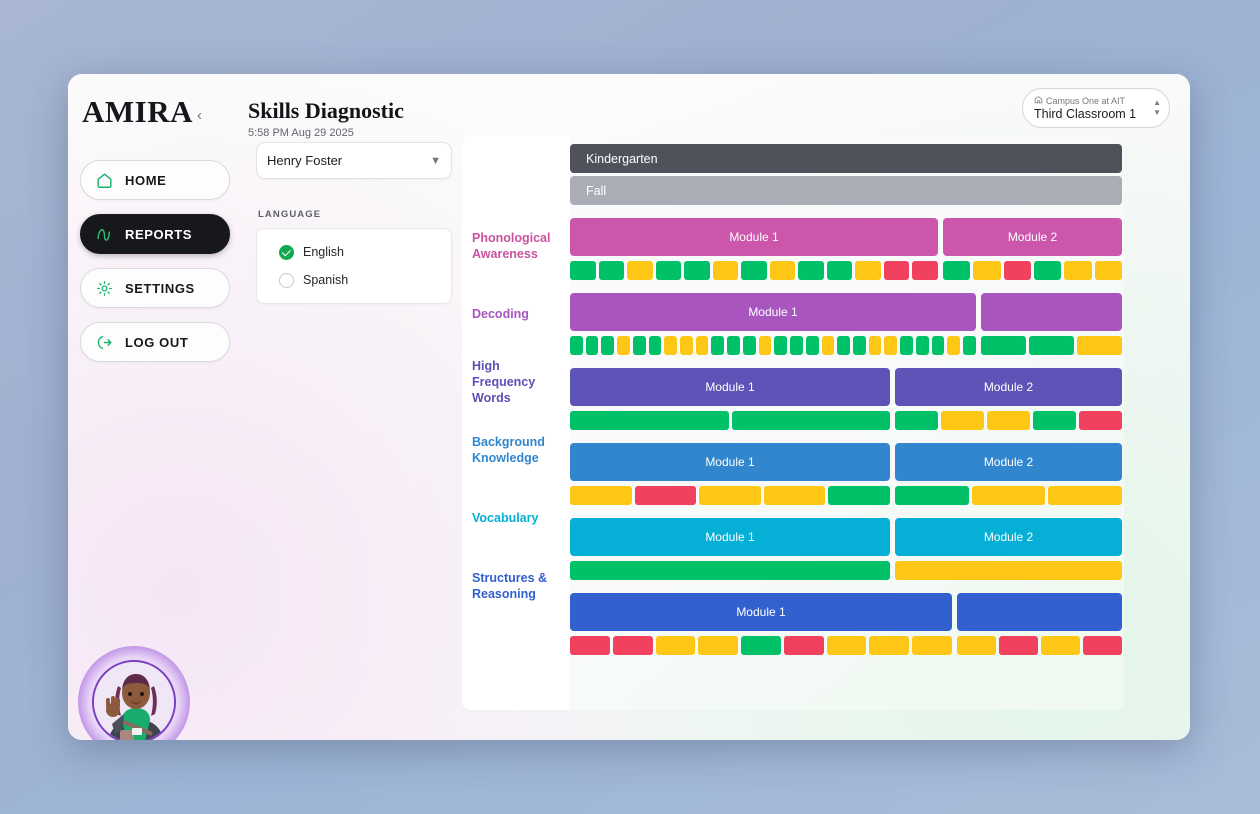 The width and height of the screenshot is (1260, 814). I want to click on sidebar-item-reports: REPORTS, so click(155, 234).